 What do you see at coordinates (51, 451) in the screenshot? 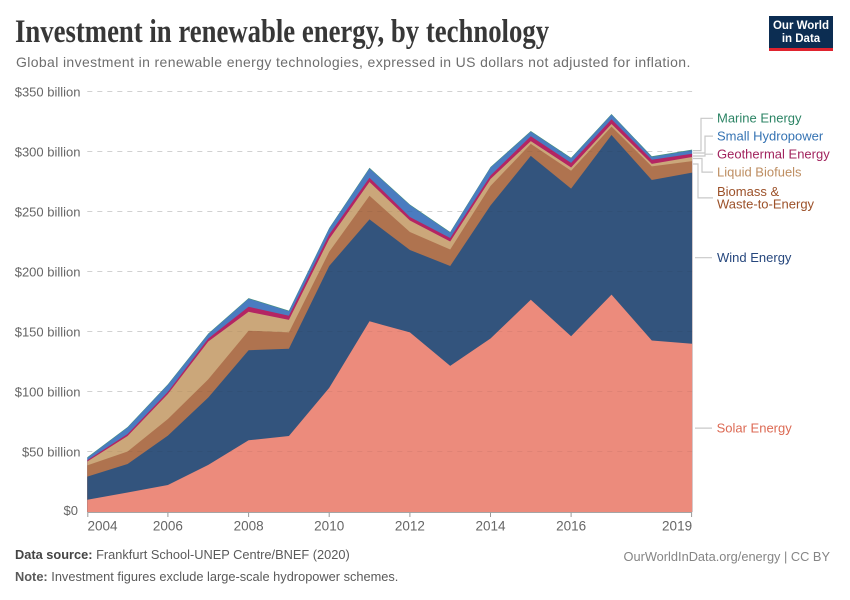
I see `svg-text: $50 billion` at bounding box center [51, 451].